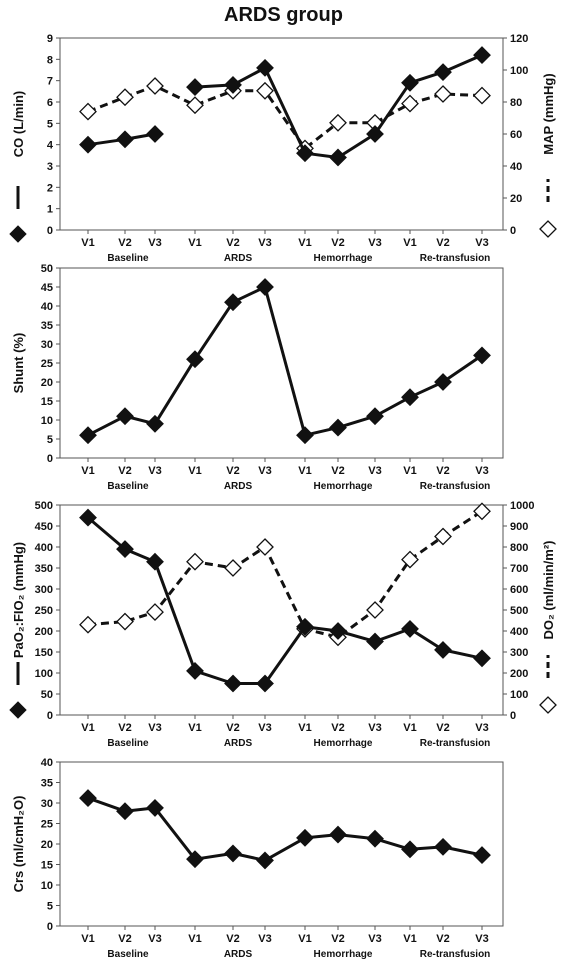 The width and height of the screenshot is (567, 968). What do you see at coordinates (47, 695) in the screenshot?
I see `y-left-tick-label: 50` at bounding box center [47, 695].